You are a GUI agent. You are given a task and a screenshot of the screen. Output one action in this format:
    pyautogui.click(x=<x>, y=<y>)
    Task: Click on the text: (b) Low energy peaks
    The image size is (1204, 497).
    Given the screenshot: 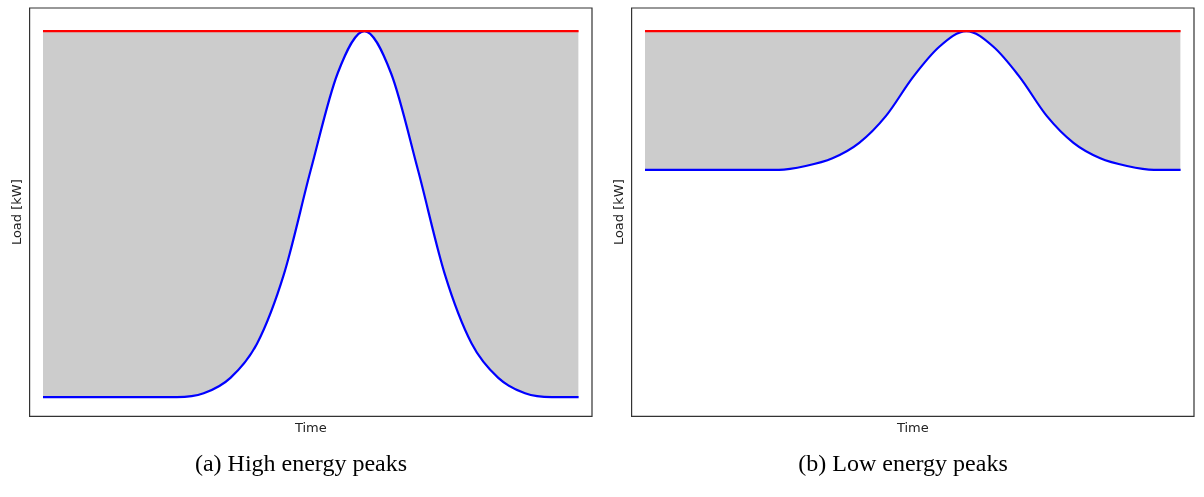 What is the action you would take?
    pyautogui.click(x=903, y=463)
    